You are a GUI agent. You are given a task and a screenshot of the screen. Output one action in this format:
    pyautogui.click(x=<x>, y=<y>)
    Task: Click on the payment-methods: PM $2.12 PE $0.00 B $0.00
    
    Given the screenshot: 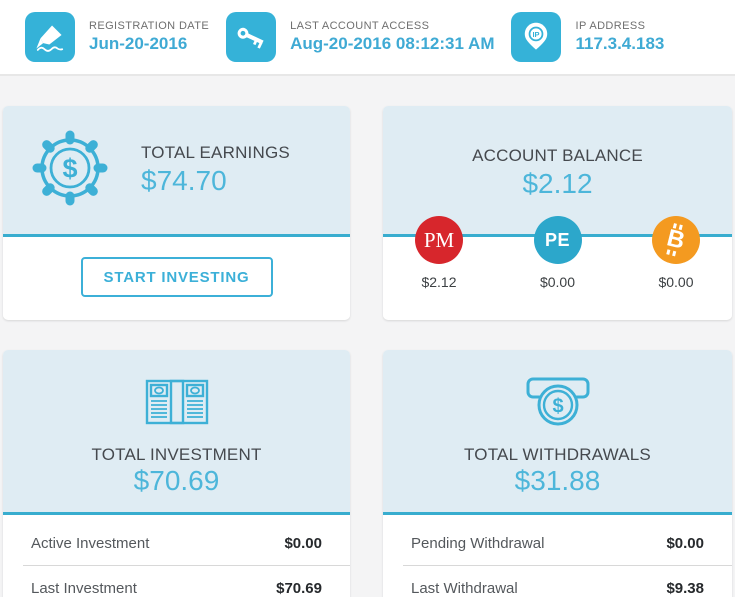 What is the action you would take?
    pyautogui.click(x=557, y=253)
    